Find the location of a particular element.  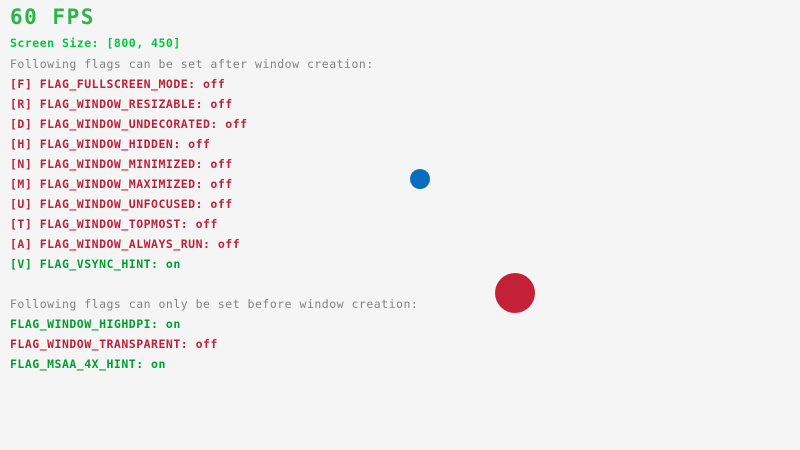

flag-row-flag_msaa_4x_hint: FLAG_MSAA_4X_HINT: on is located at coordinates (88, 364).